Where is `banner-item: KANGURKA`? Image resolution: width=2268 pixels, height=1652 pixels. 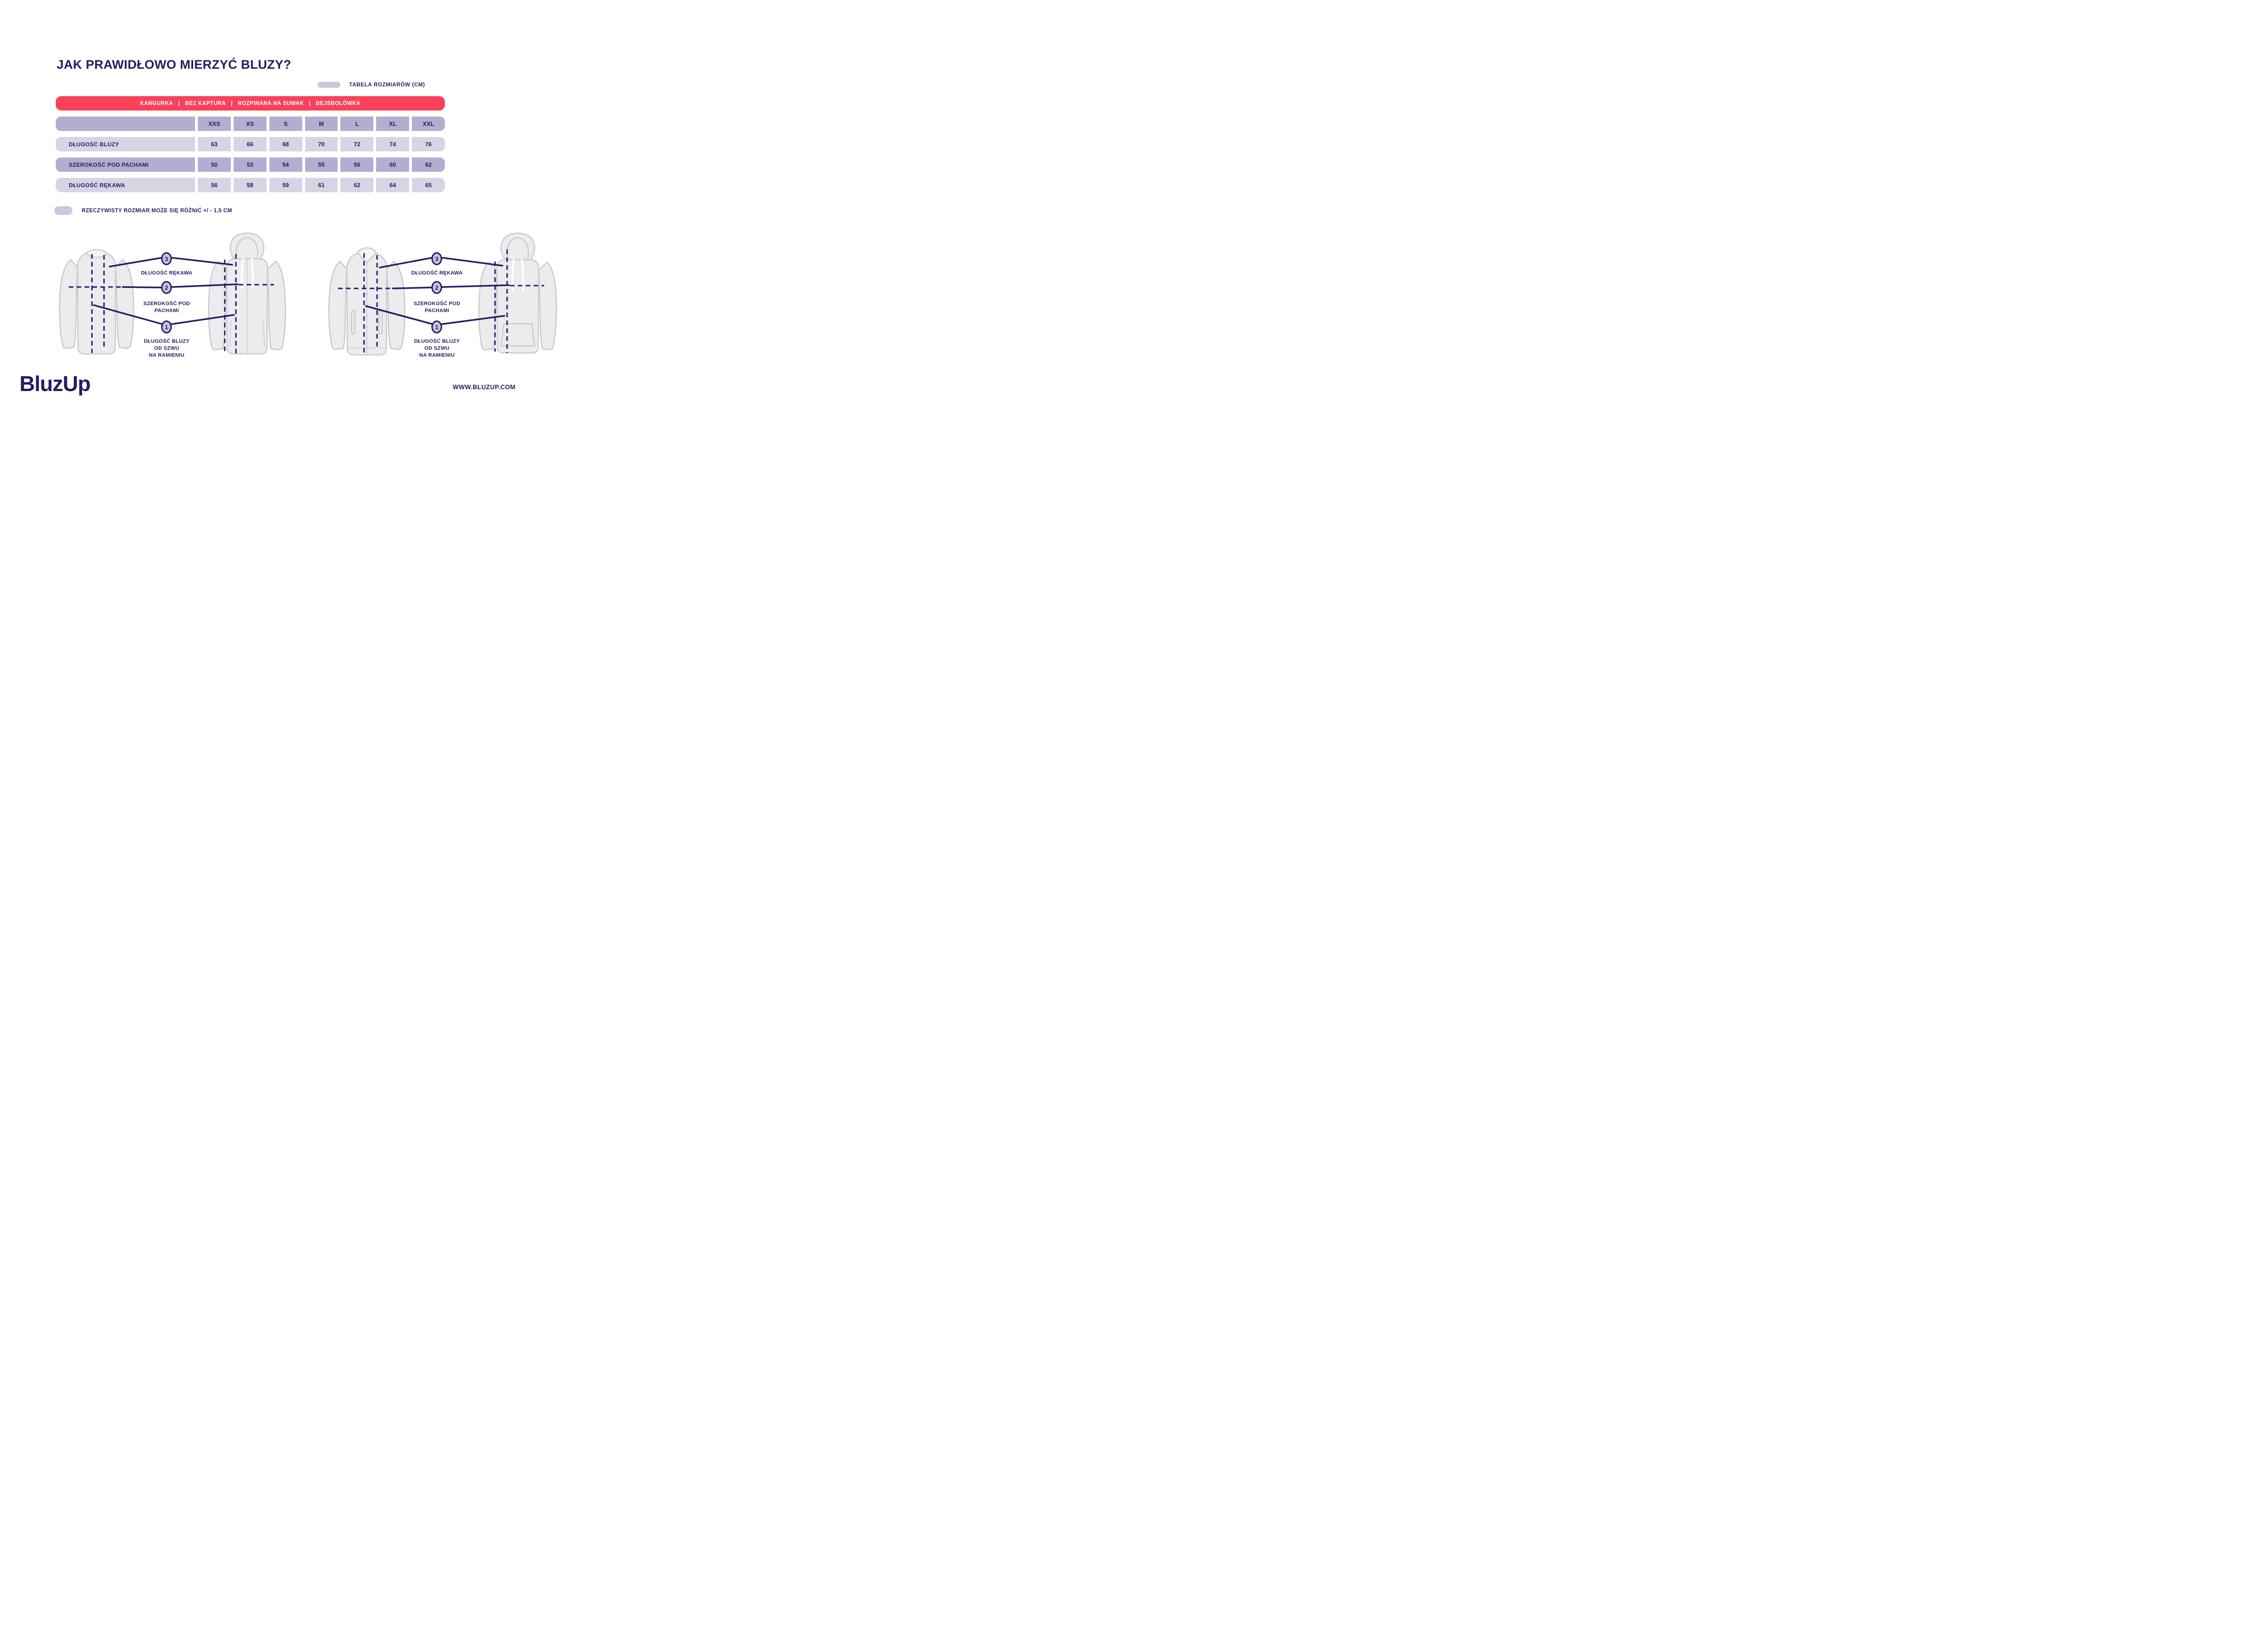 banner-item: KANGURKA is located at coordinates (157, 103).